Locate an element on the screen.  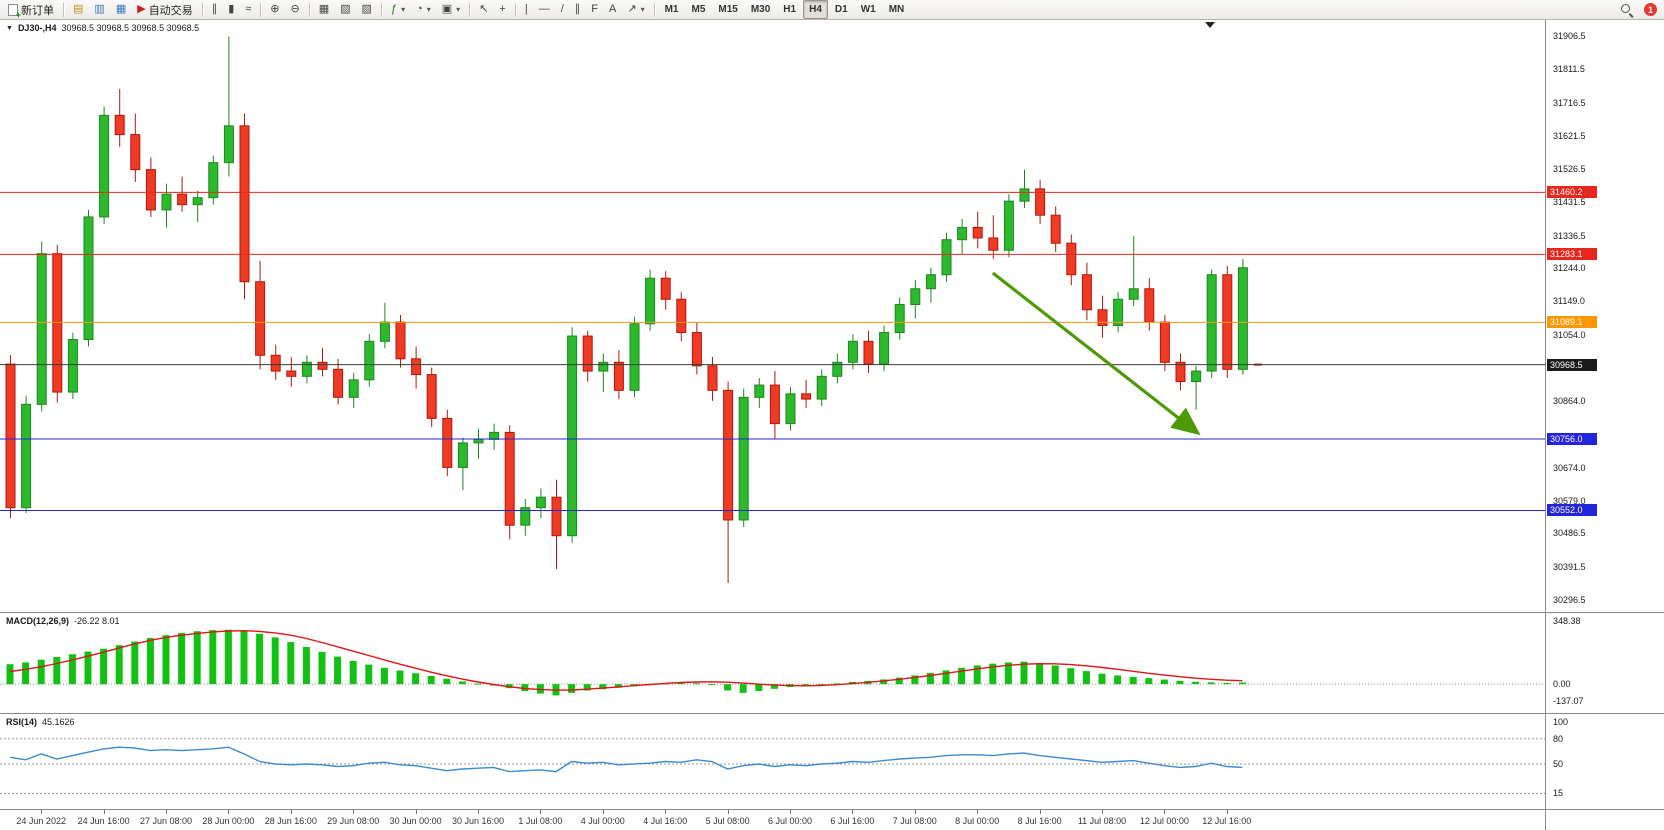
search-button is located at coordinates (1627, 9).